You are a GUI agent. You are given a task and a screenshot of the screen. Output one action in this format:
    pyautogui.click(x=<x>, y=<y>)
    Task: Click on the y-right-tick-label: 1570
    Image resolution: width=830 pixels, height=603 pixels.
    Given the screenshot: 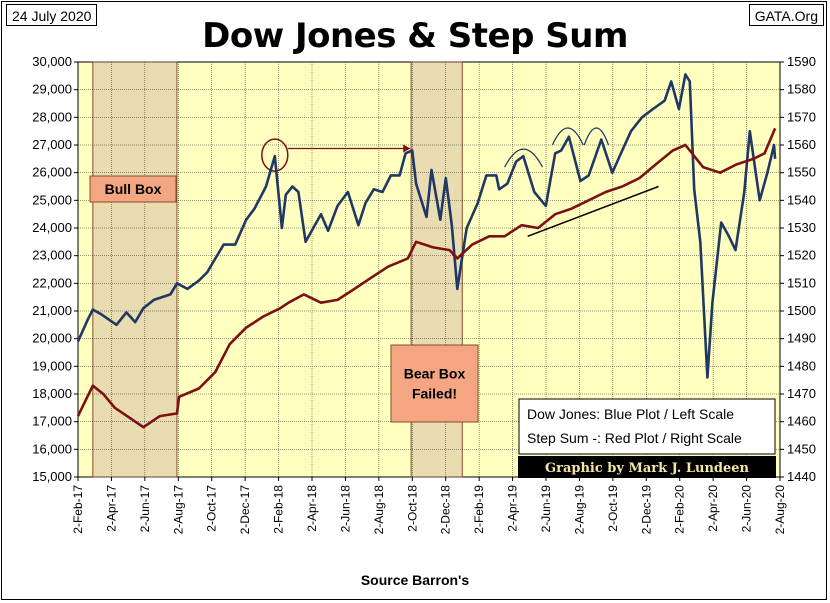 What is the action you would take?
    pyautogui.click(x=801, y=116)
    